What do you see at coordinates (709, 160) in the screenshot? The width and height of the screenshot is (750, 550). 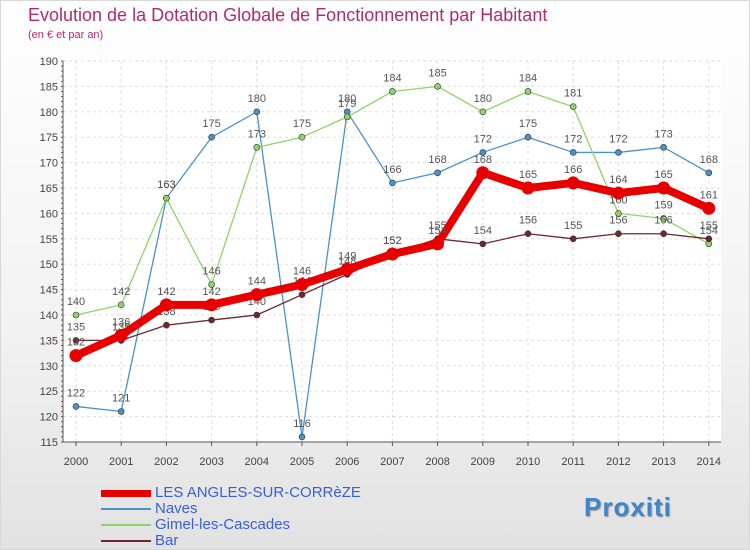 I see `data-label: 168` at bounding box center [709, 160].